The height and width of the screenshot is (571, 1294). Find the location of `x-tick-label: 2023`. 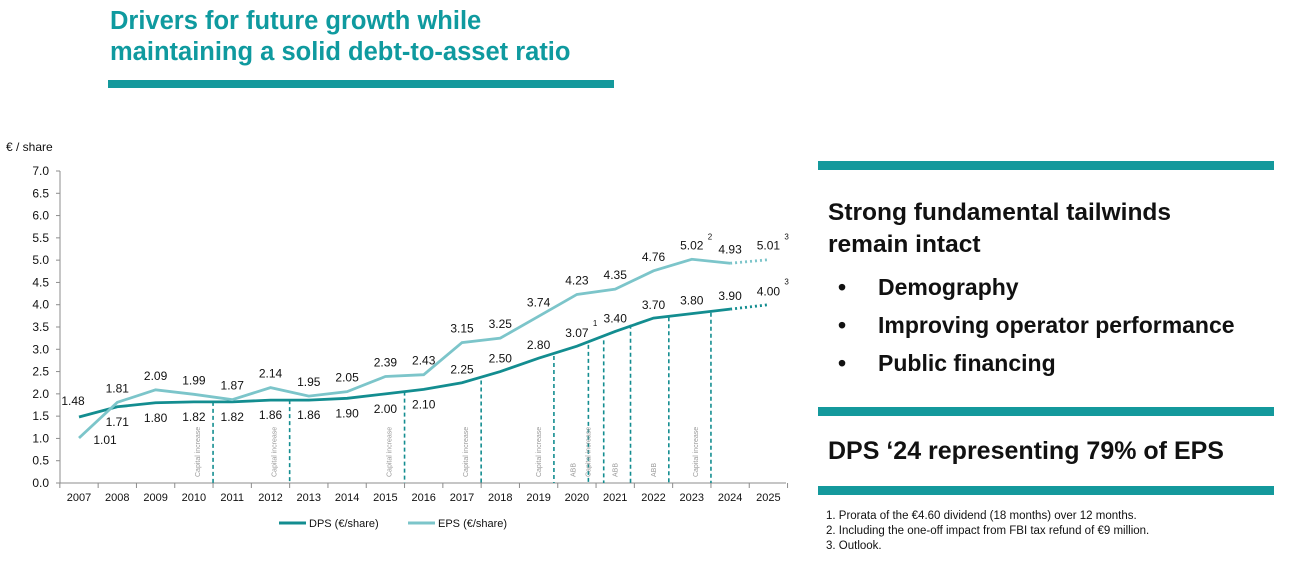

x-tick-label: 2023 is located at coordinates (692, 498).